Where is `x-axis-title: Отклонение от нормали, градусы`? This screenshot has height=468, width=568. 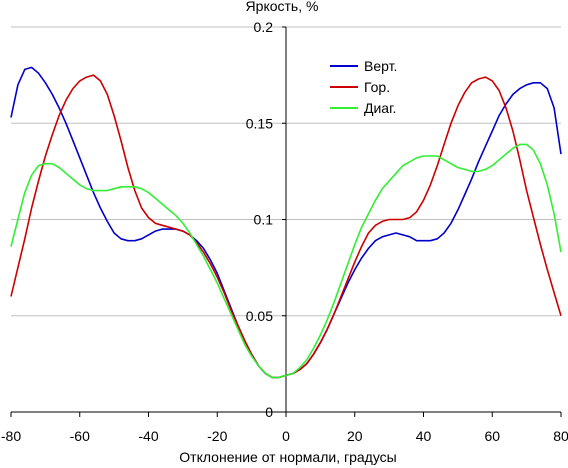 x-axis-title: Отклонение от нормали, градусы is located at coordinates (287, 457).